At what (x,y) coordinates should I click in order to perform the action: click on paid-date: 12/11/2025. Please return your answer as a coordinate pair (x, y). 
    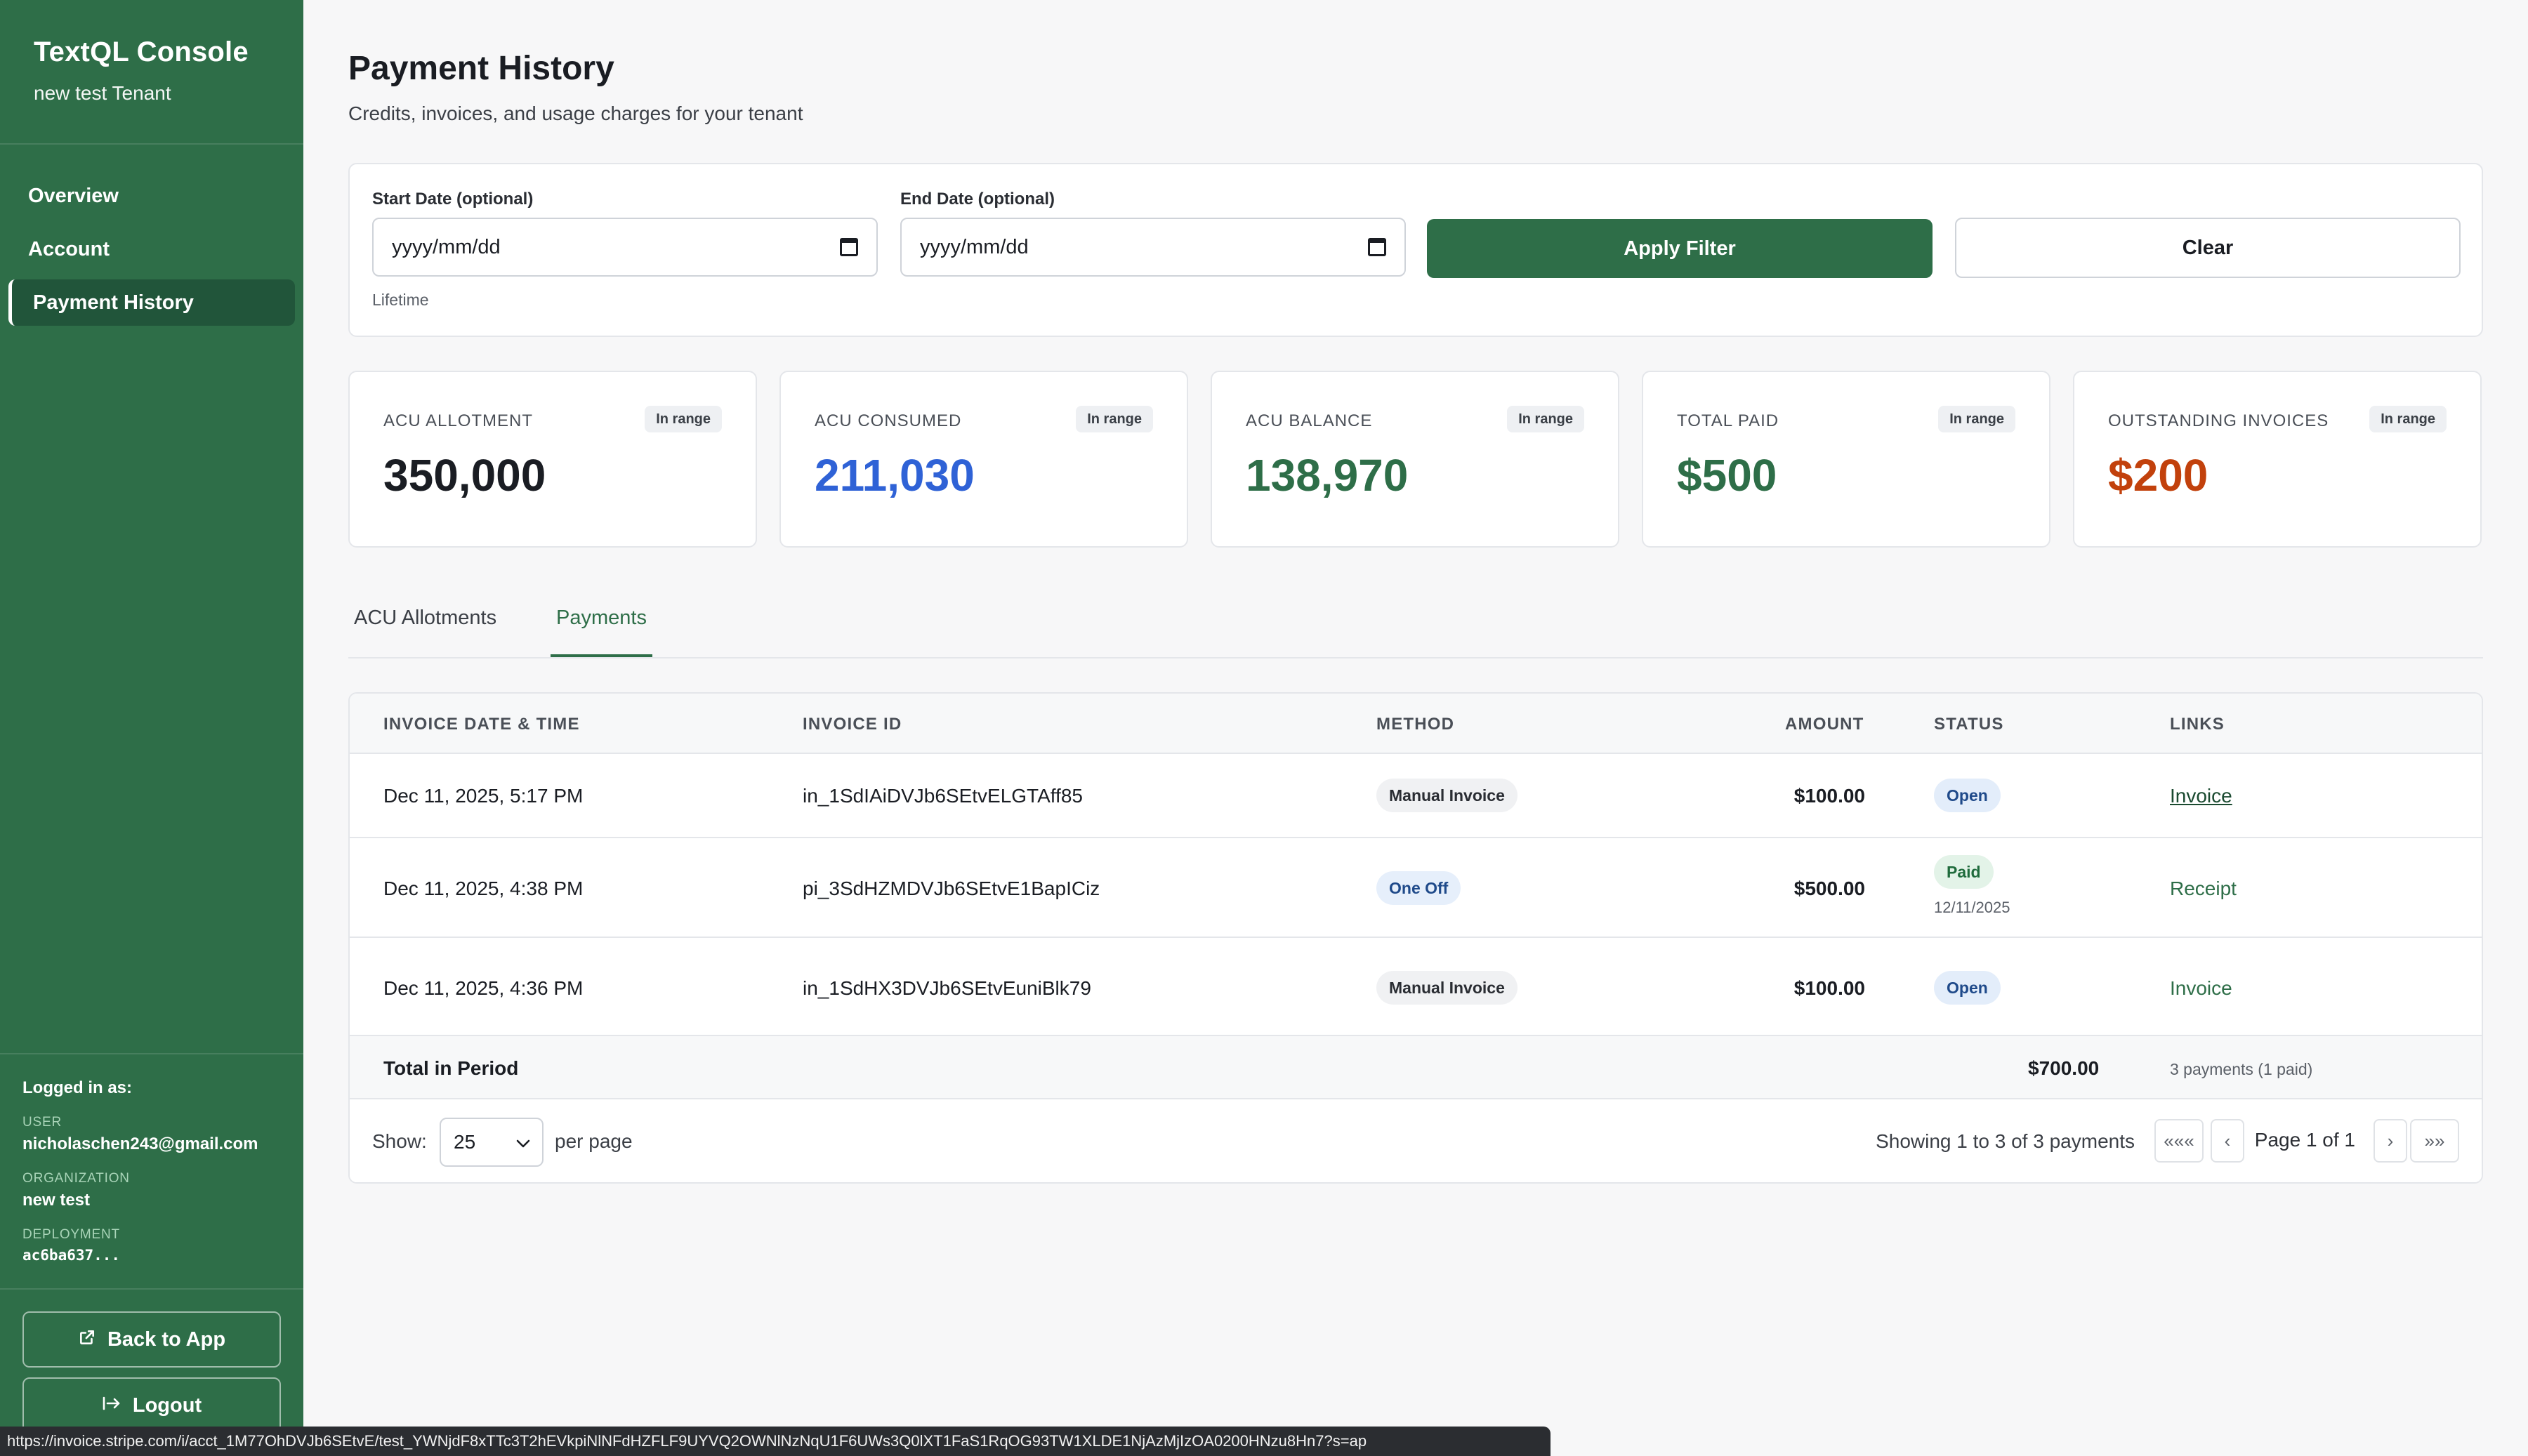
    Looking at the image, I should click on (1972, 907).